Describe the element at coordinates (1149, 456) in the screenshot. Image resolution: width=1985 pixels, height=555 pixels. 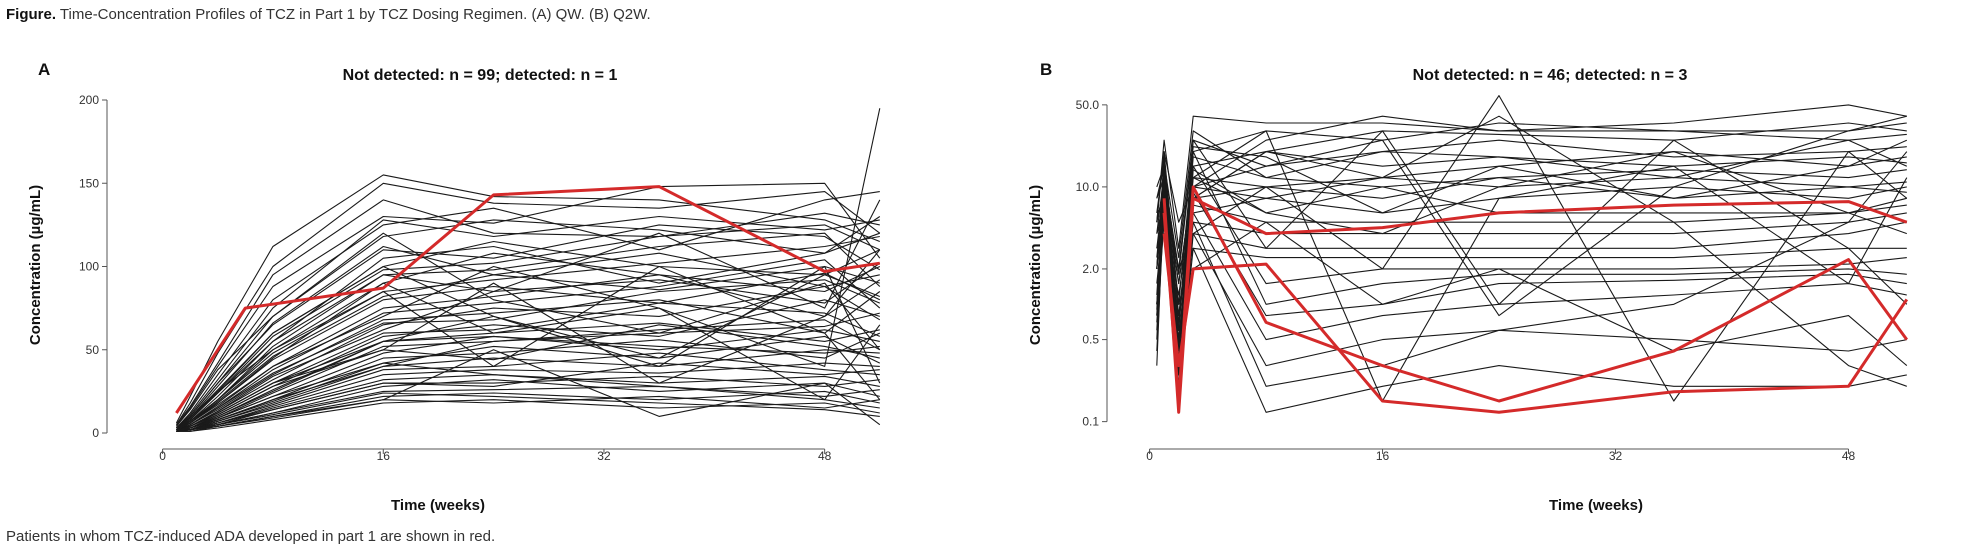
I see `panel-b-x-tick-label: 0` at that location.